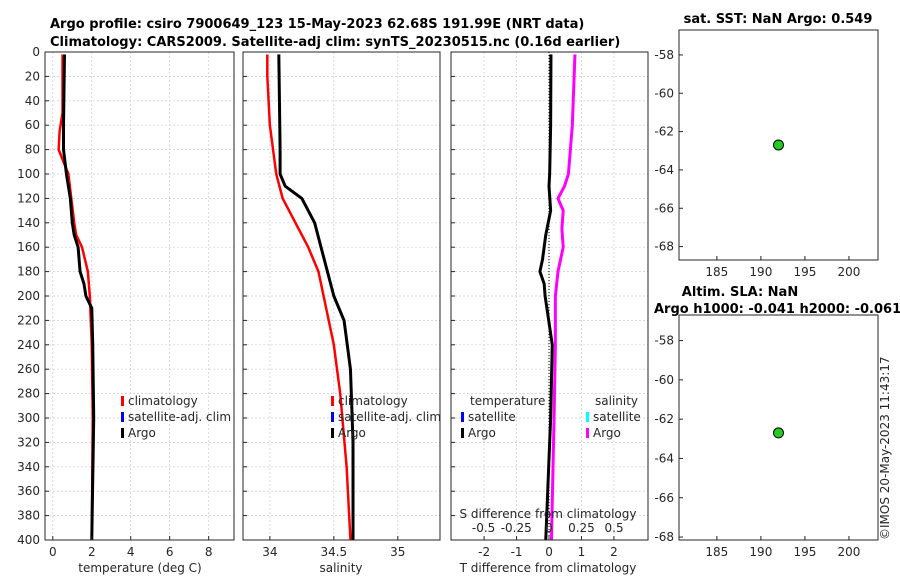  I want to click on x-axis-label: temperature (deg C), so click(139, 568).